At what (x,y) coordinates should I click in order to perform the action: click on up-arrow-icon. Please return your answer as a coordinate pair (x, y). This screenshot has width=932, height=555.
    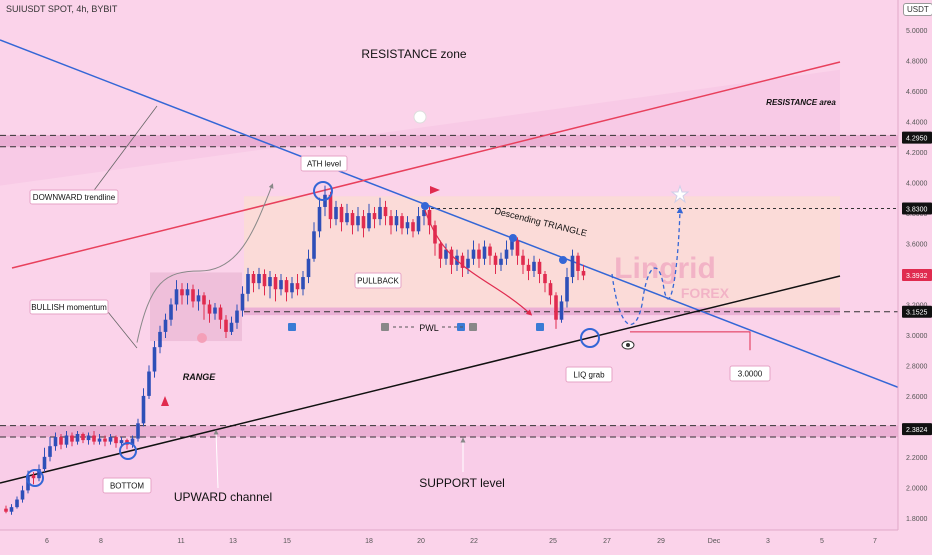
    Looking at the image, I should click on (292, 327).